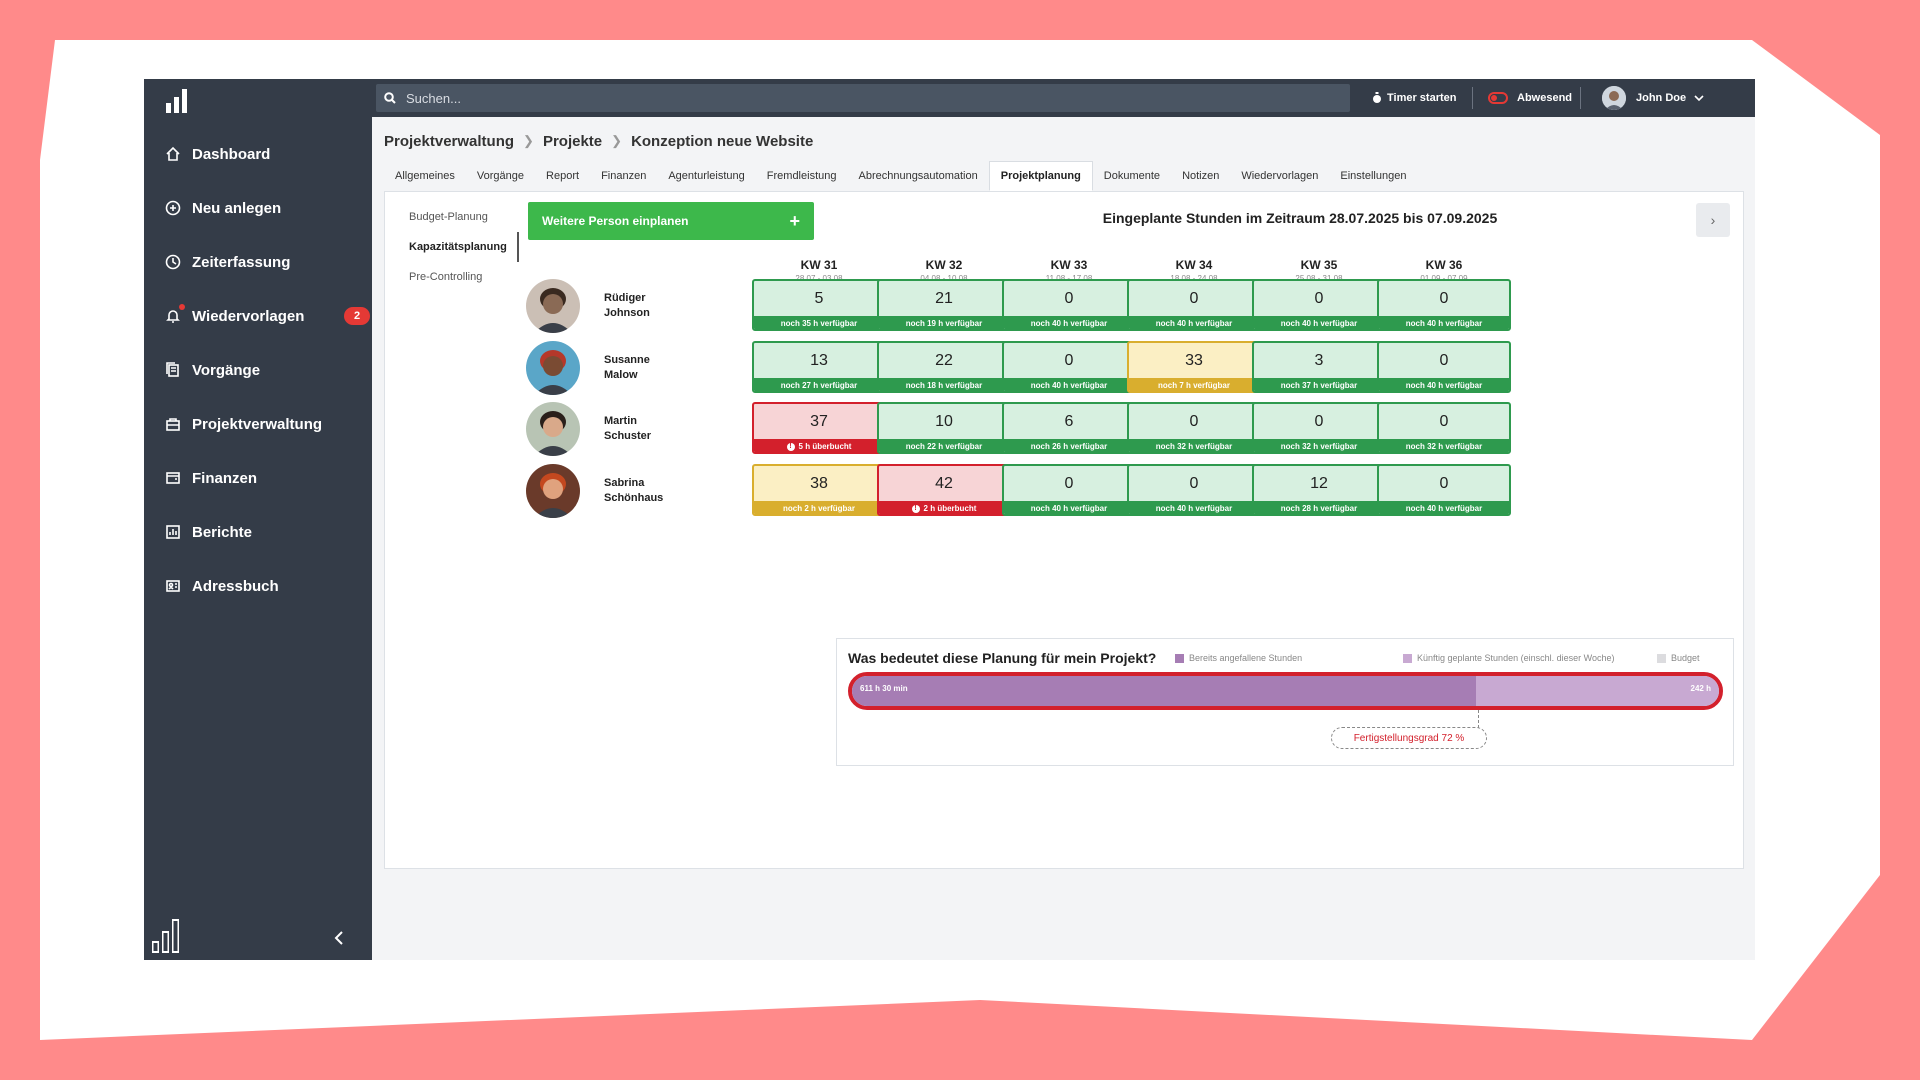 The image size is (1920, 1080). I want to click on last-name: Schönhaus, so click(634, 498).